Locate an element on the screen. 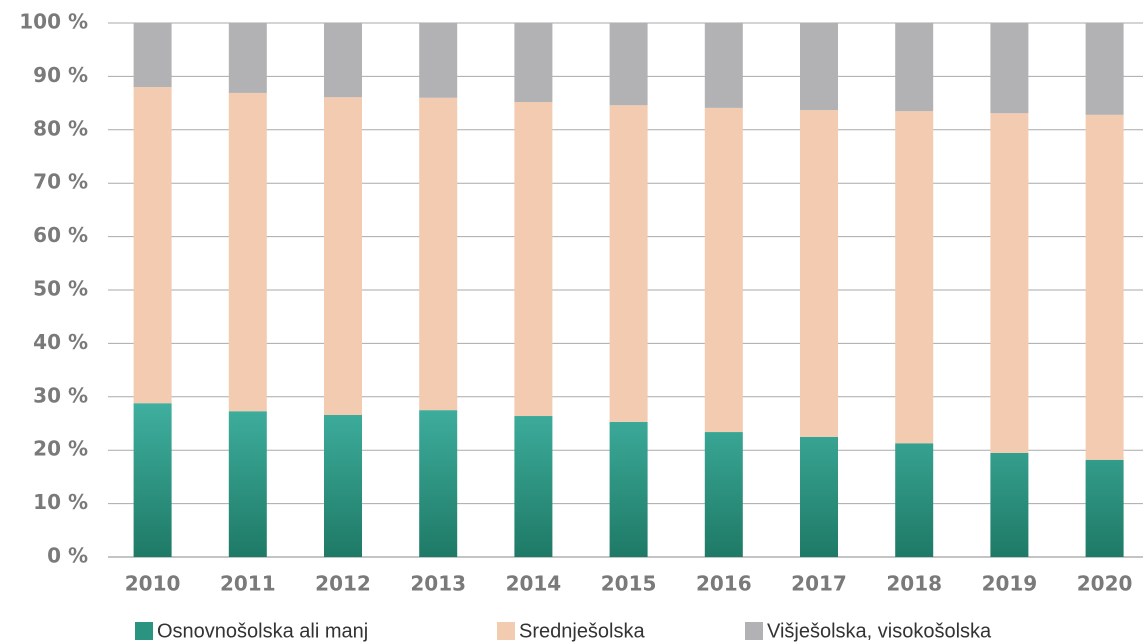 Image resolution: width=1143 pixels, height=643 pixels. x-tick-label: 2013 is located at coordinates (438, 584).